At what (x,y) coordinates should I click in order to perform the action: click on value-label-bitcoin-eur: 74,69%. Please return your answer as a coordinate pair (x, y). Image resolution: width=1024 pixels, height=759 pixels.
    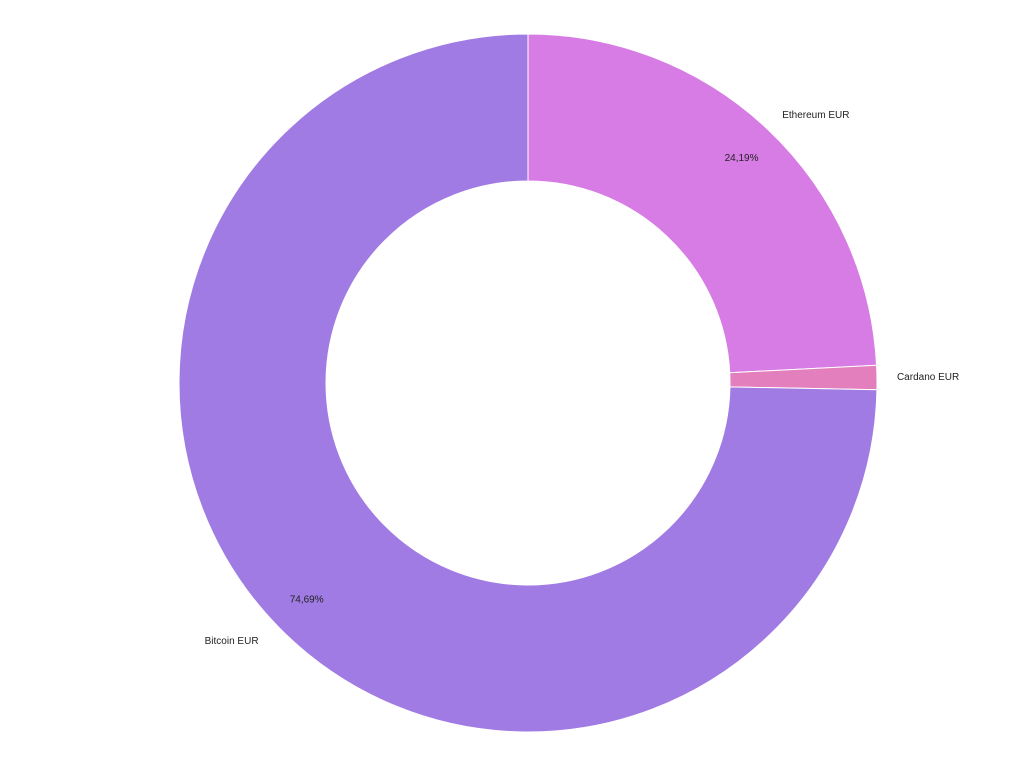
    Looking at the image, I should click on (307, 600).